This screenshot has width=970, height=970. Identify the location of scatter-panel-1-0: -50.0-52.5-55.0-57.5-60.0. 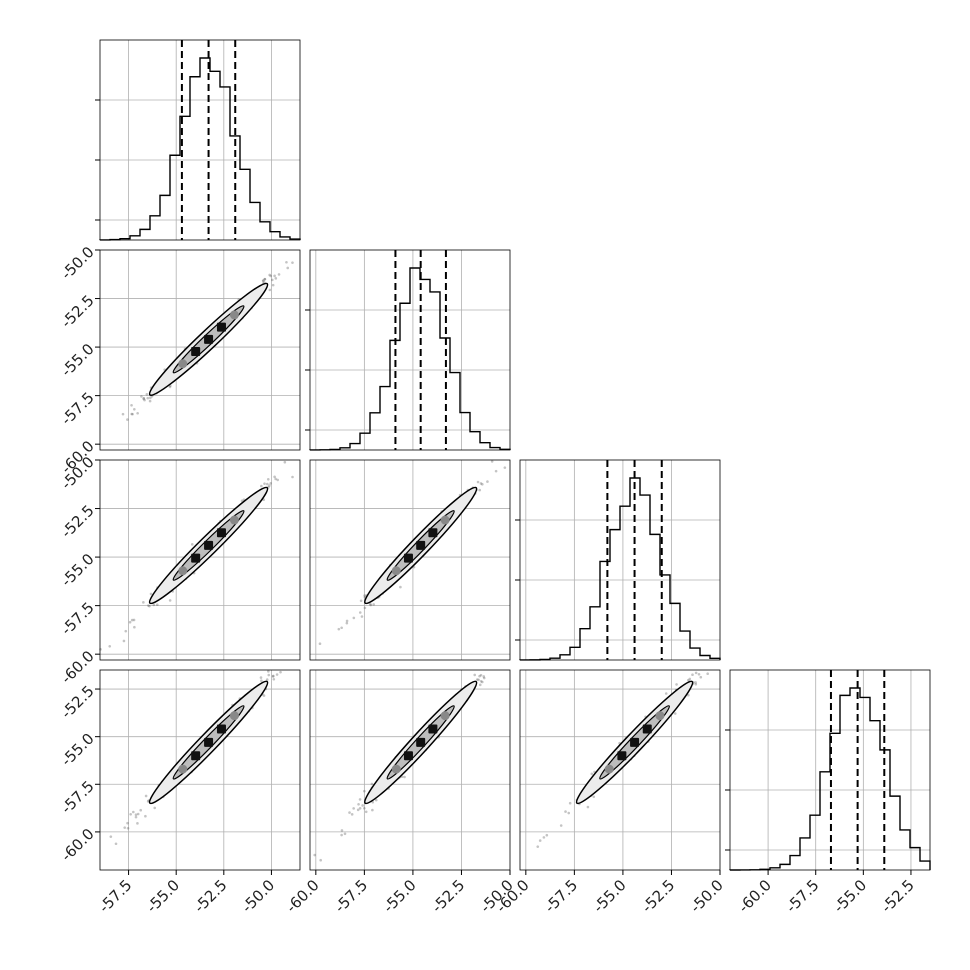
(179, 360).